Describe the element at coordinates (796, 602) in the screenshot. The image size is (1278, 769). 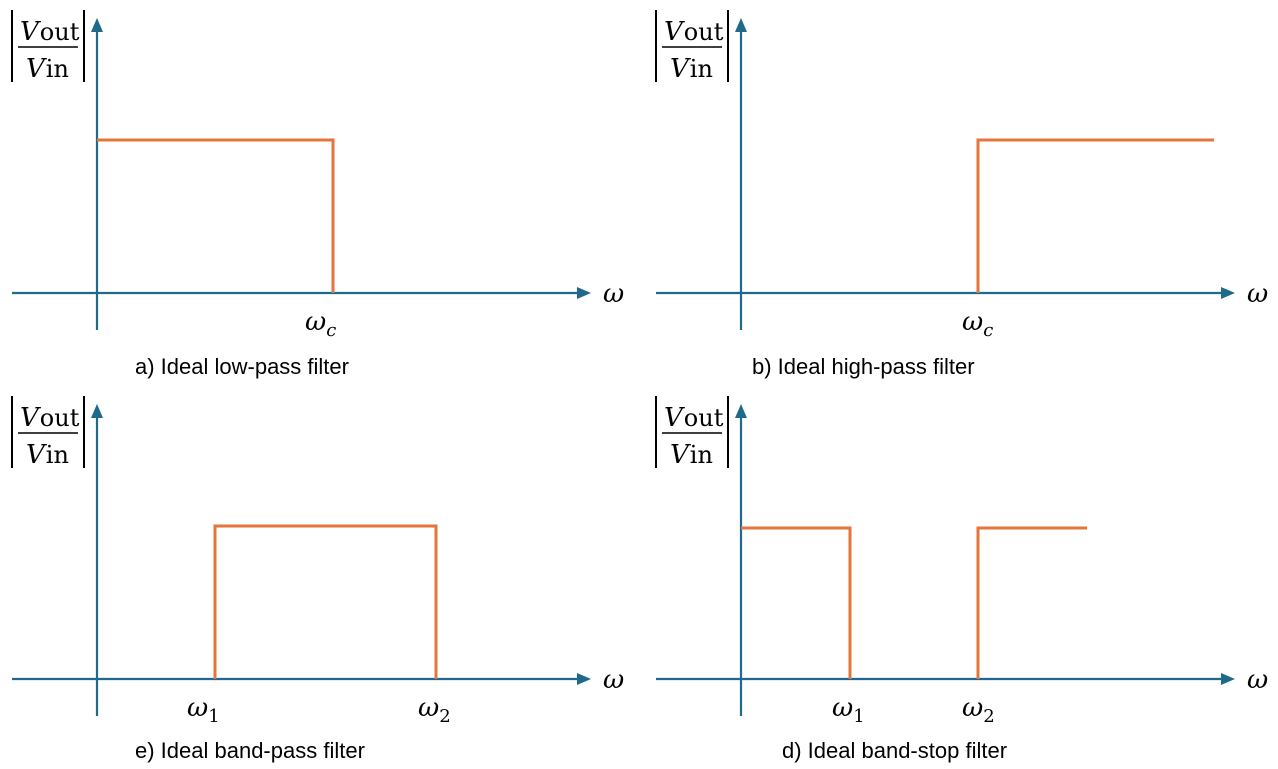
I see `response-curve-low-band` at that location.